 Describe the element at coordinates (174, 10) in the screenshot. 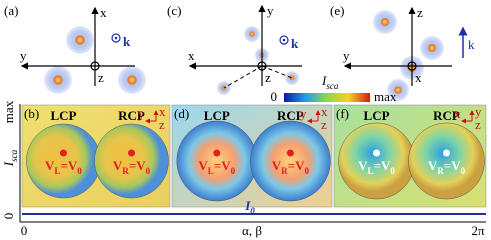

I see `panel-label: (c)` at that location.